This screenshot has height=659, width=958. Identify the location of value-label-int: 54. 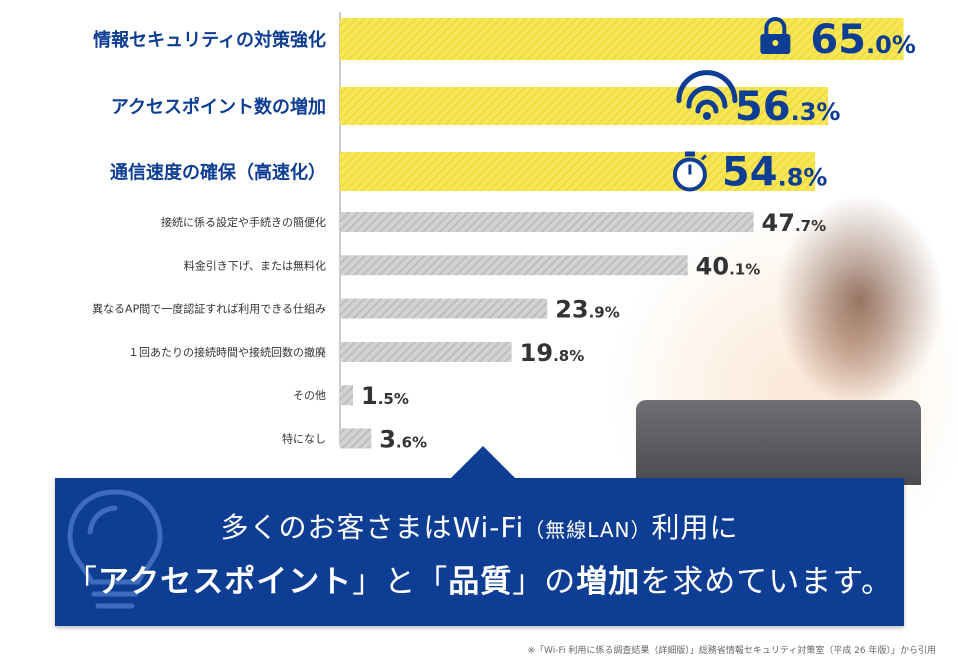
(750, 173).